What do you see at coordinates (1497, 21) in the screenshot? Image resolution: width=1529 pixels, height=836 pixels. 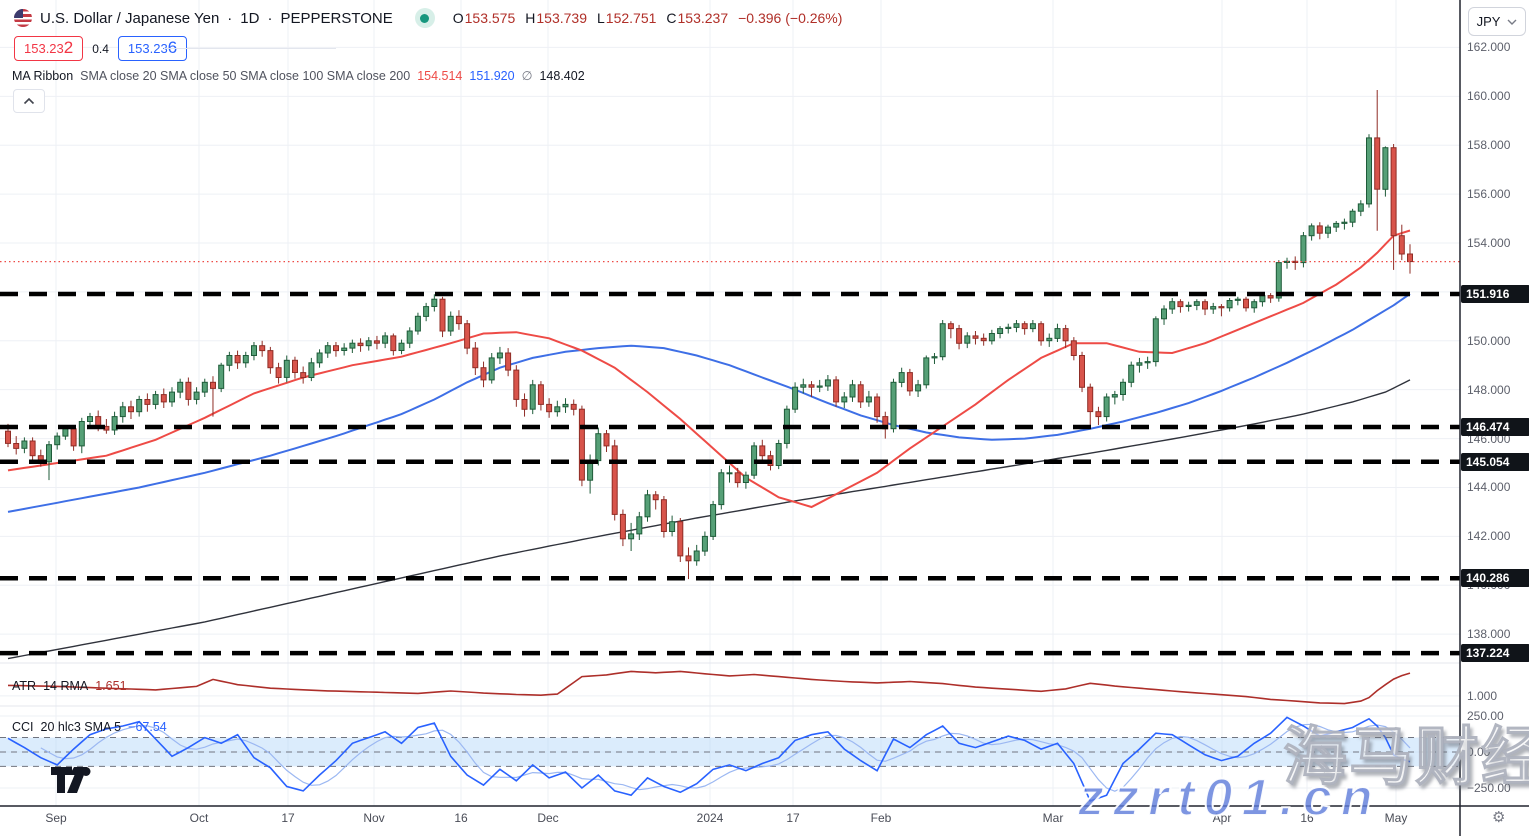 I see `currency-unit-button: JPY` at bounding box center [1497, 21].